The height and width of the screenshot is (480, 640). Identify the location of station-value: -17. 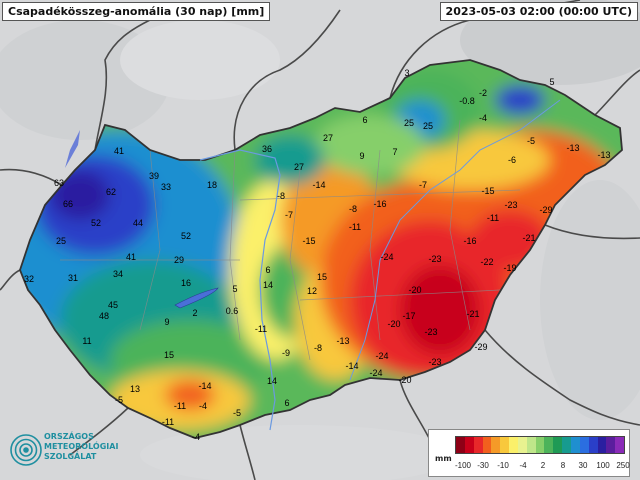
(409, 316).